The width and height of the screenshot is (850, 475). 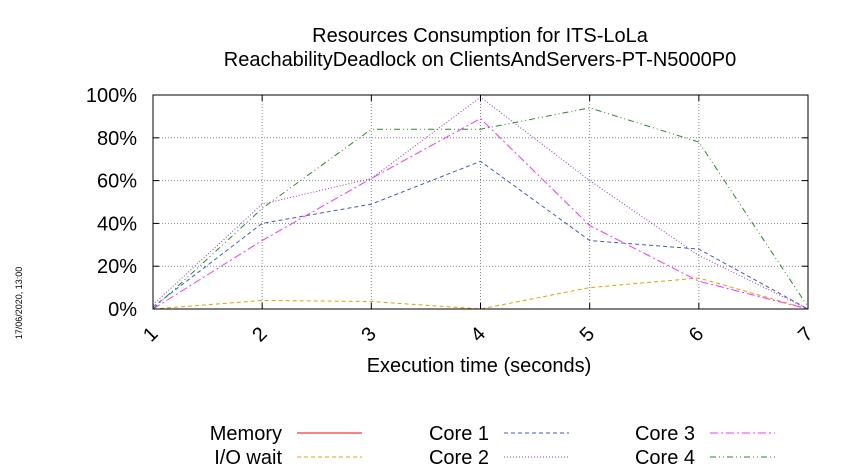 I want to click on x-axis-label: Execution time (seconds), so click(x=479, y=366).